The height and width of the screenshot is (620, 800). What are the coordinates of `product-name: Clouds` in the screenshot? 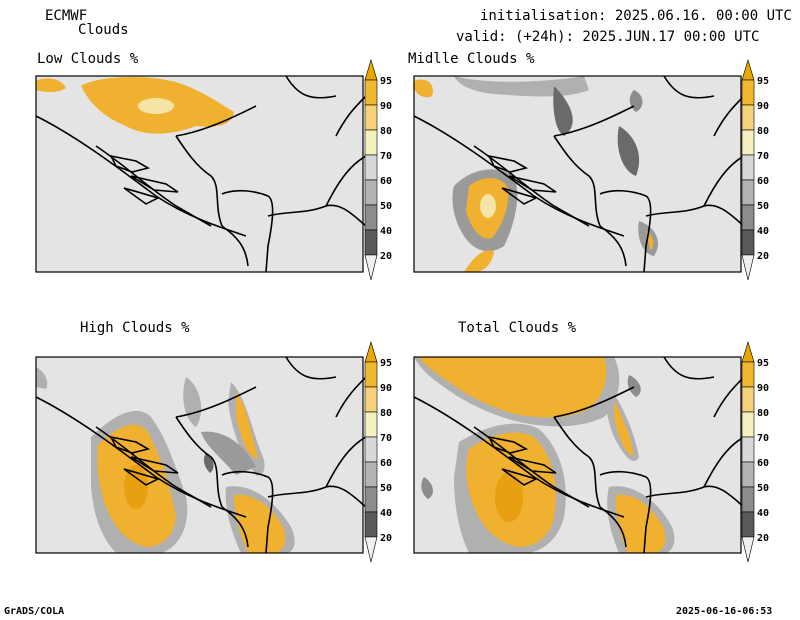 It's located at (103, 30).